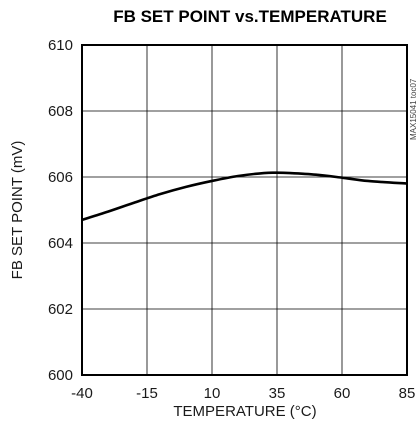 This screenshot has width=419, height=432. I want to click on x-tick-label: 10, so click(212, 393).